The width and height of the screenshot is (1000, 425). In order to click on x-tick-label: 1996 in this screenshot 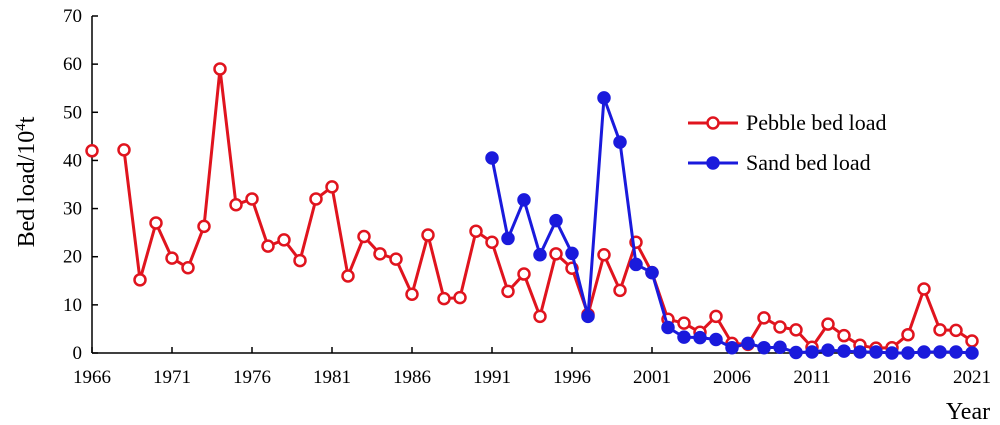, I will do `click(572, 377)`.